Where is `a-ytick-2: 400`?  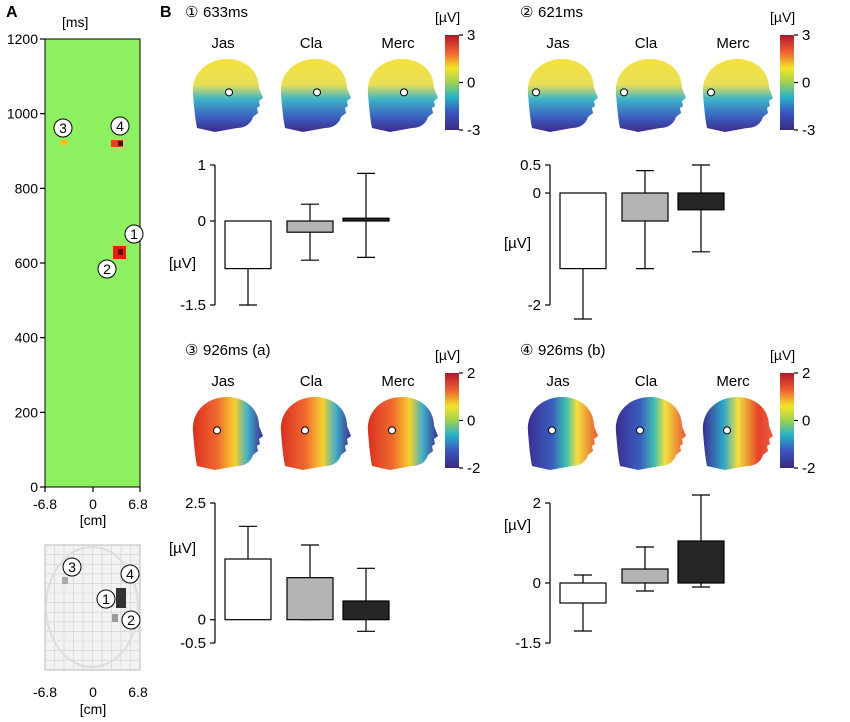 a-ytick-2: 400 is located at coordinates (27, 338).